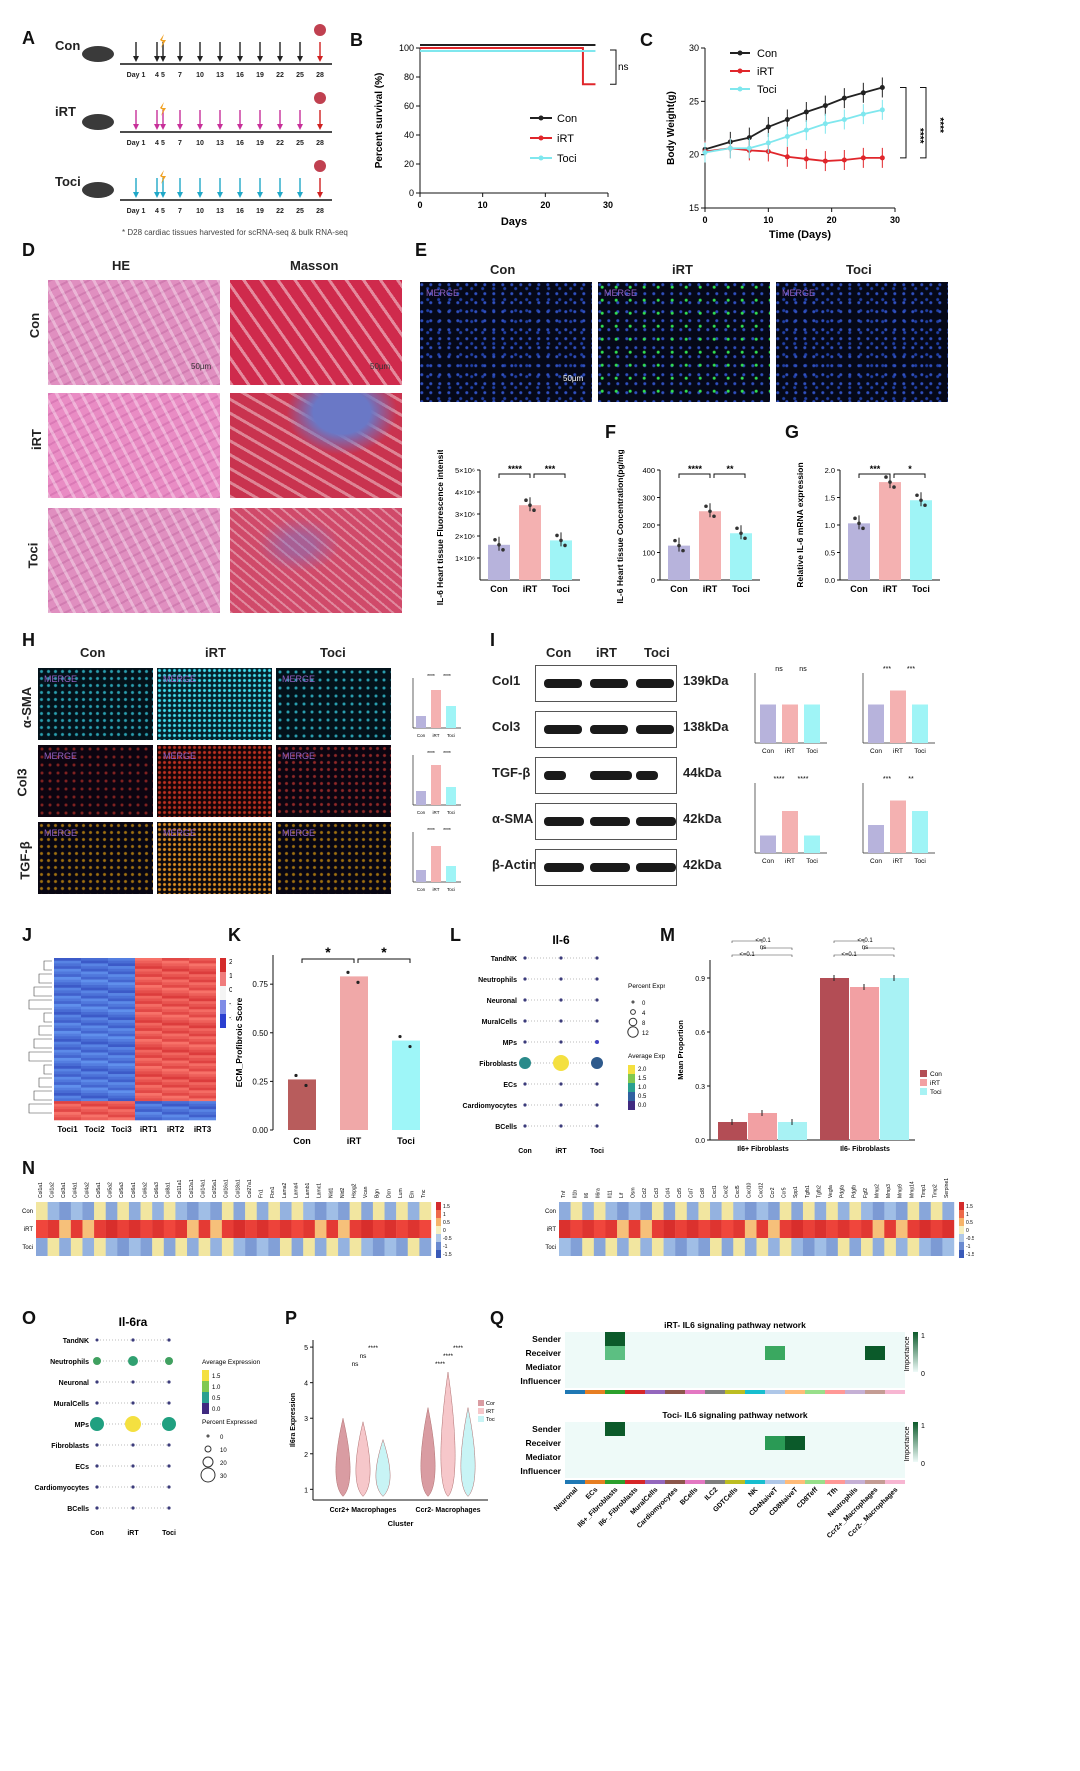 This screenshot has width=1080, height=1771. Describe the element at coordinates (599, 1193) in the screenshot. I see `gene-label: Il6ra` at that location.